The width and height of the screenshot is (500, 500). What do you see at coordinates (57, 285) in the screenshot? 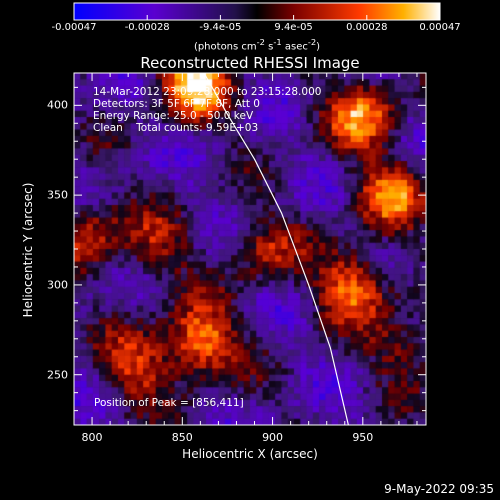
I see `y-tick-label: 300` at bounding box center [57, 285].